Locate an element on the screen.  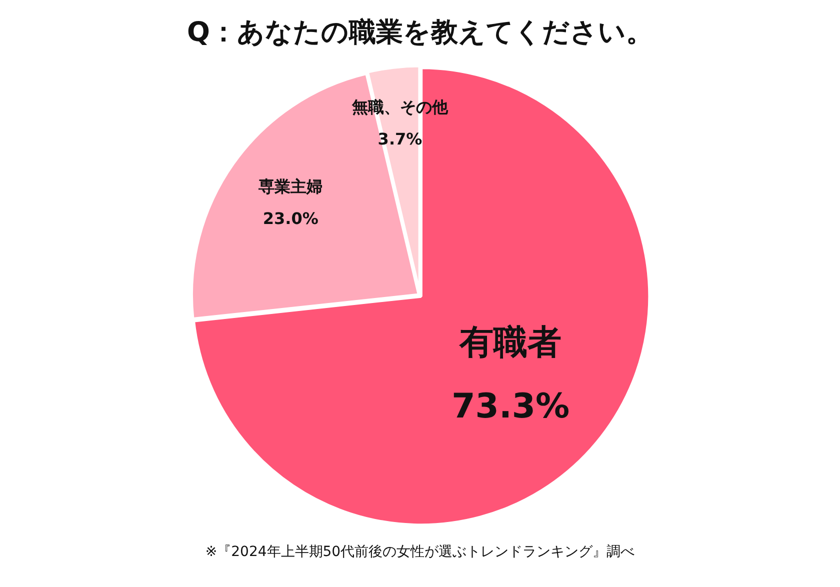
chart-title: Q：あなたの職業を教えてください。 is located at coordinates (420, 33).